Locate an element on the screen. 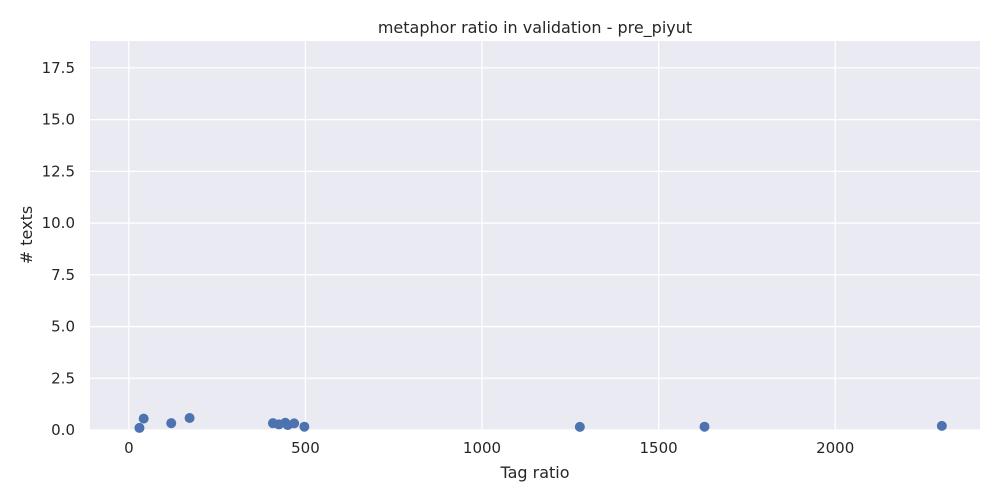 The height and width of the screenshot is (500, 1000). x-tick-label: 0 is located at coordinates (129, 448).